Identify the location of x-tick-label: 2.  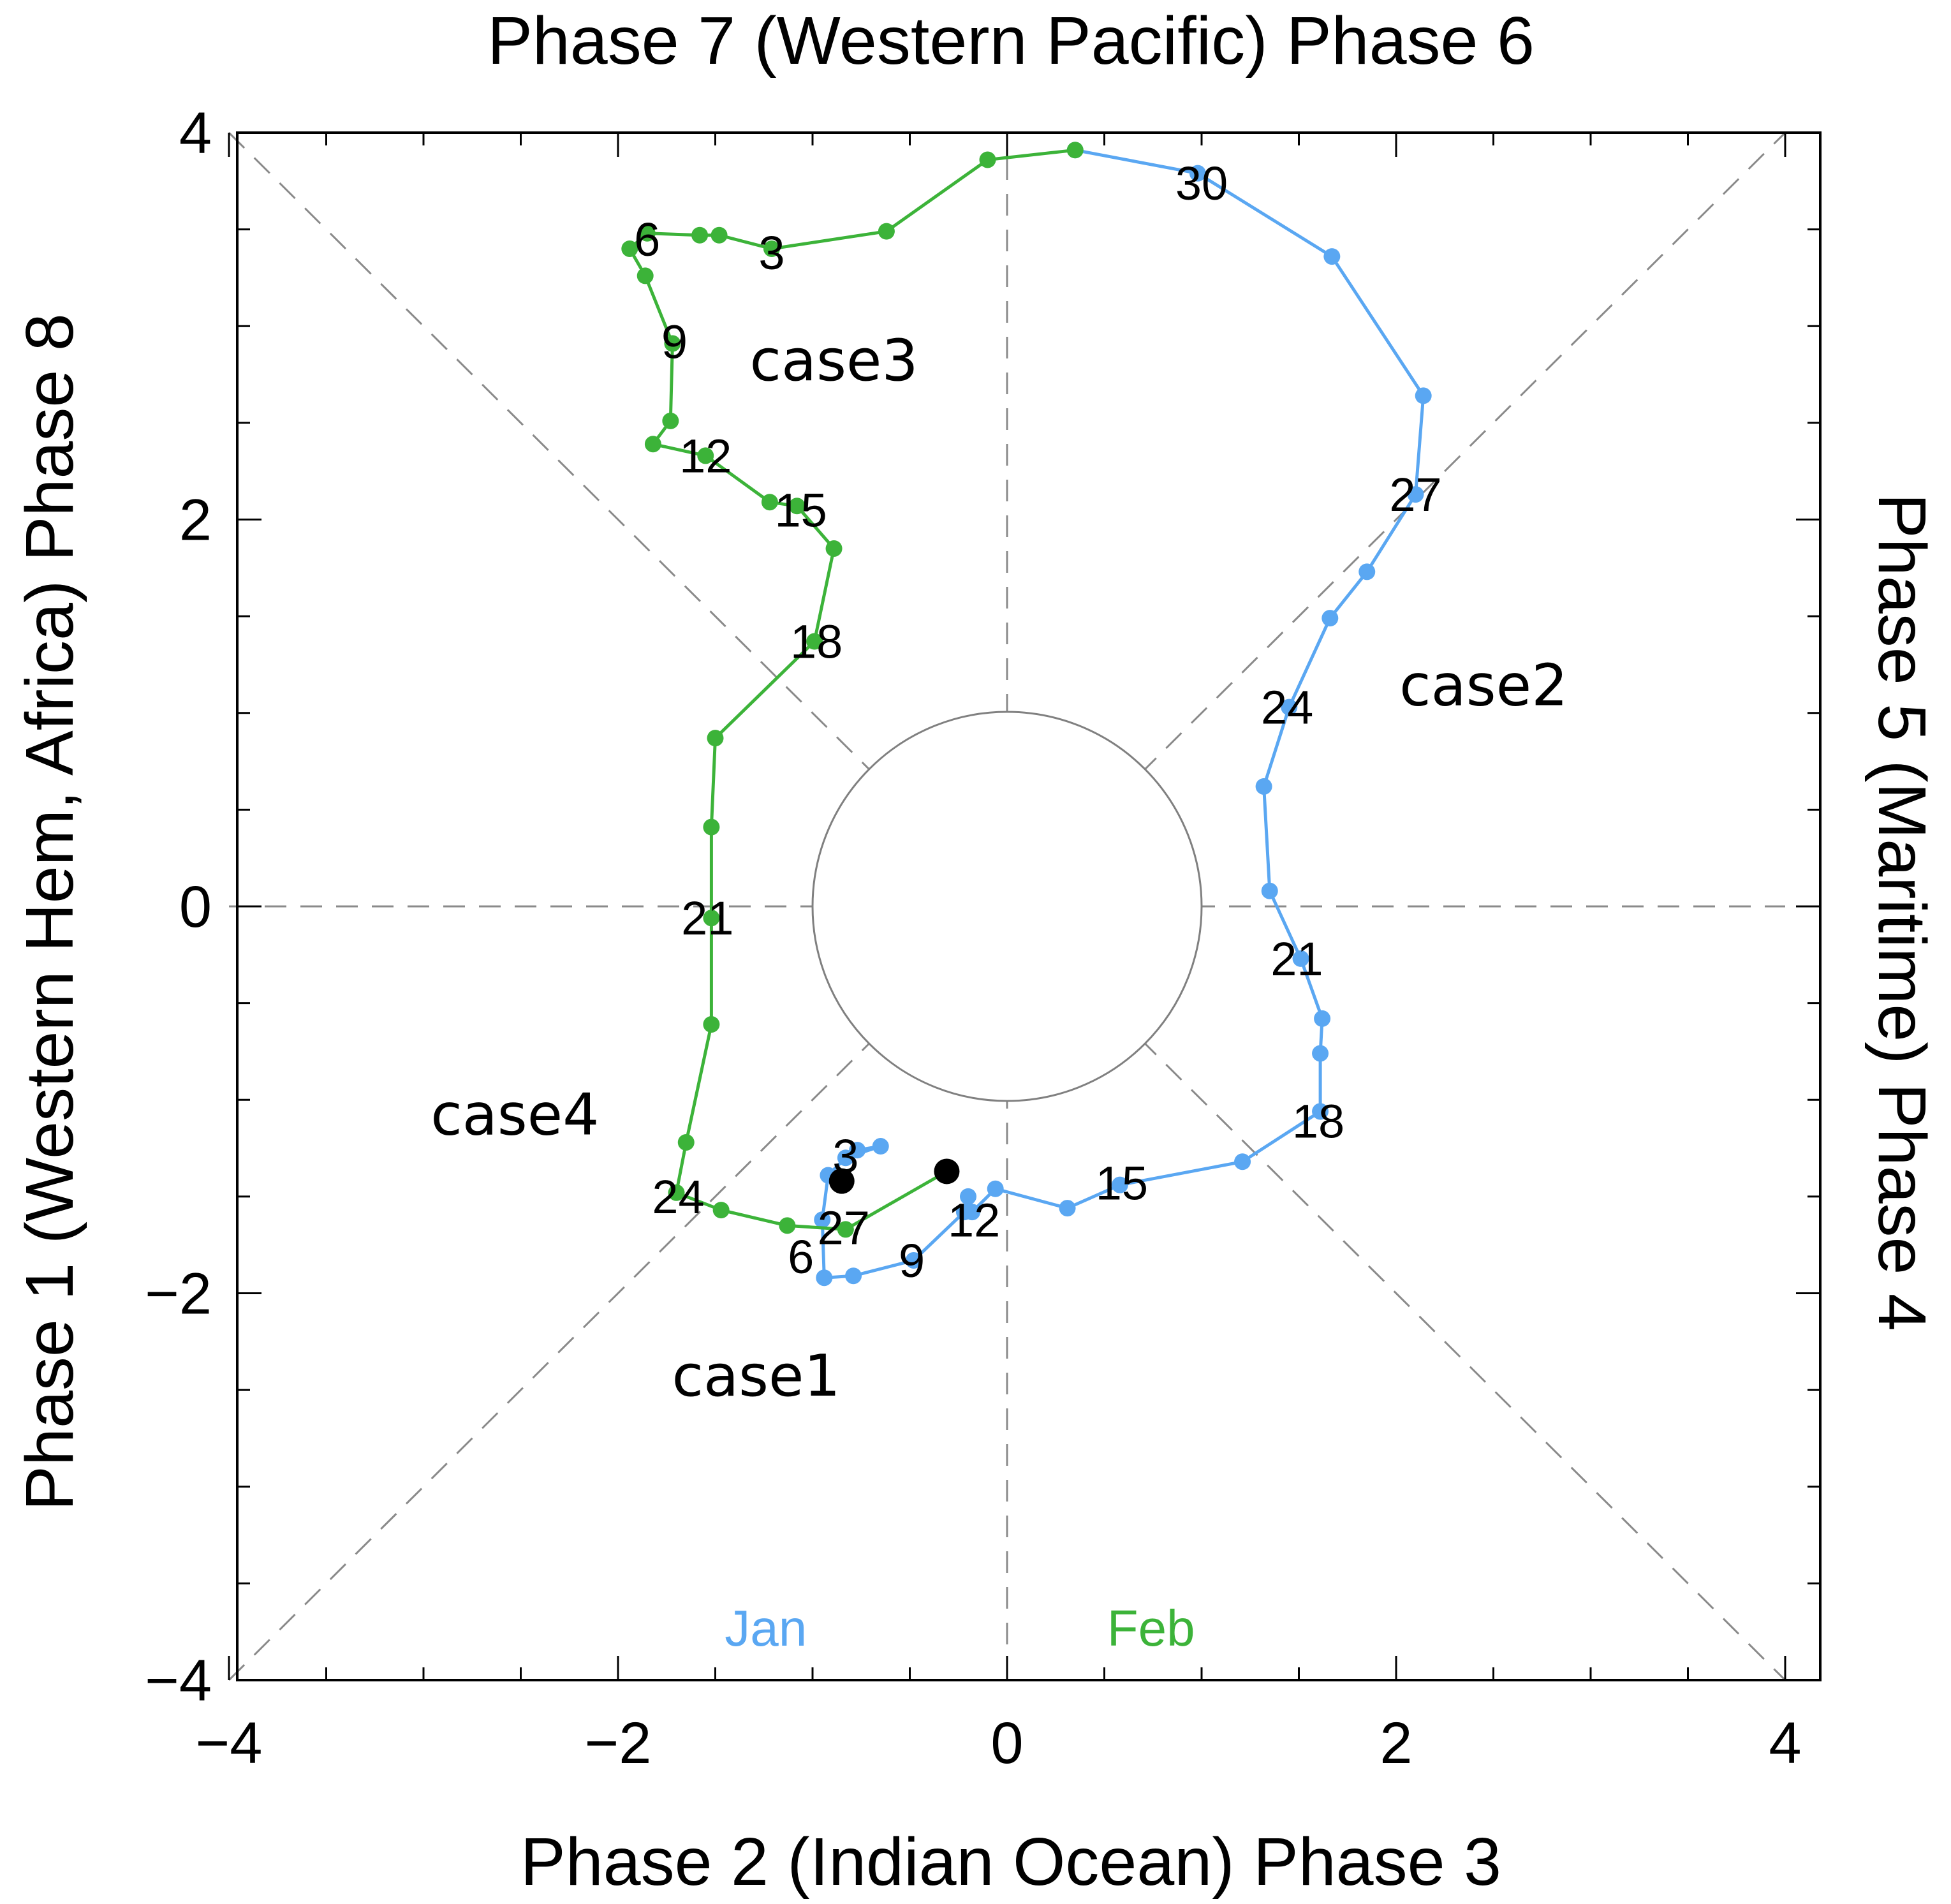
(1396, 1743).